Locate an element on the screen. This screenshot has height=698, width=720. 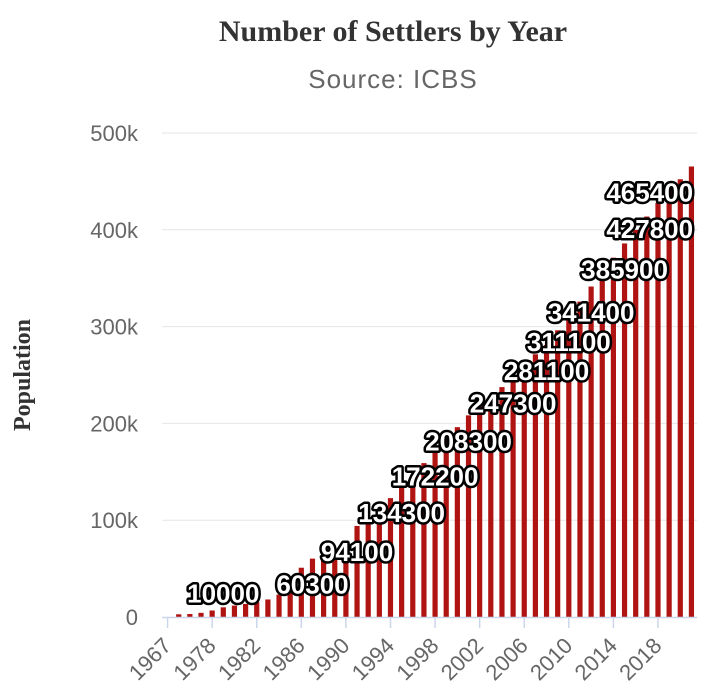
data-label: 281100 is located at coordinates (546, 371).